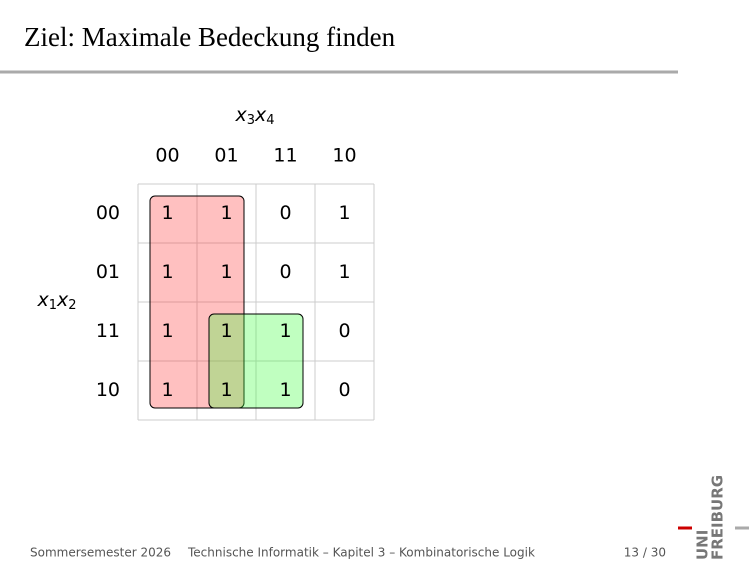  Describe the element at coordinates (270, 120) in the screenshot. I see `var-sub: 4` at that location.